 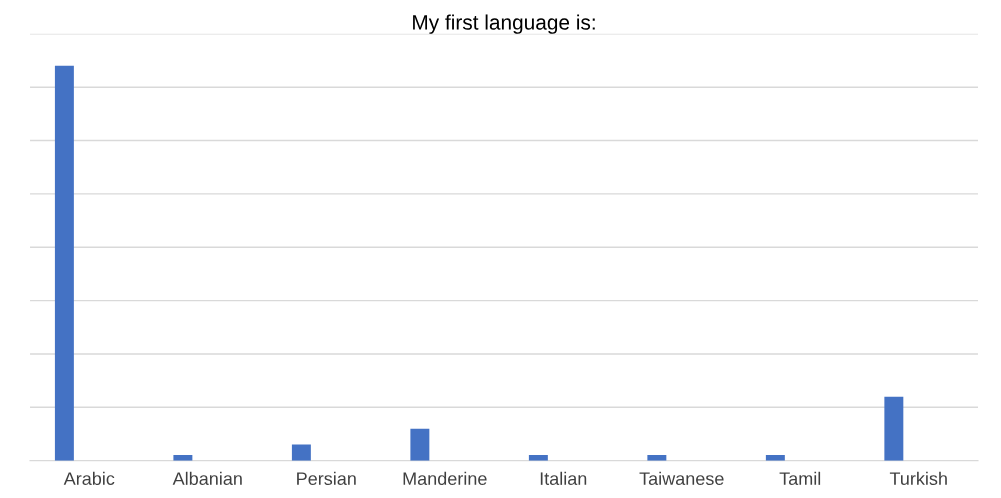 What do you see at coordinates (207, 478) in the screenshot?
I see `x-tick-label: Albanian` at bounding box center [207, 478].